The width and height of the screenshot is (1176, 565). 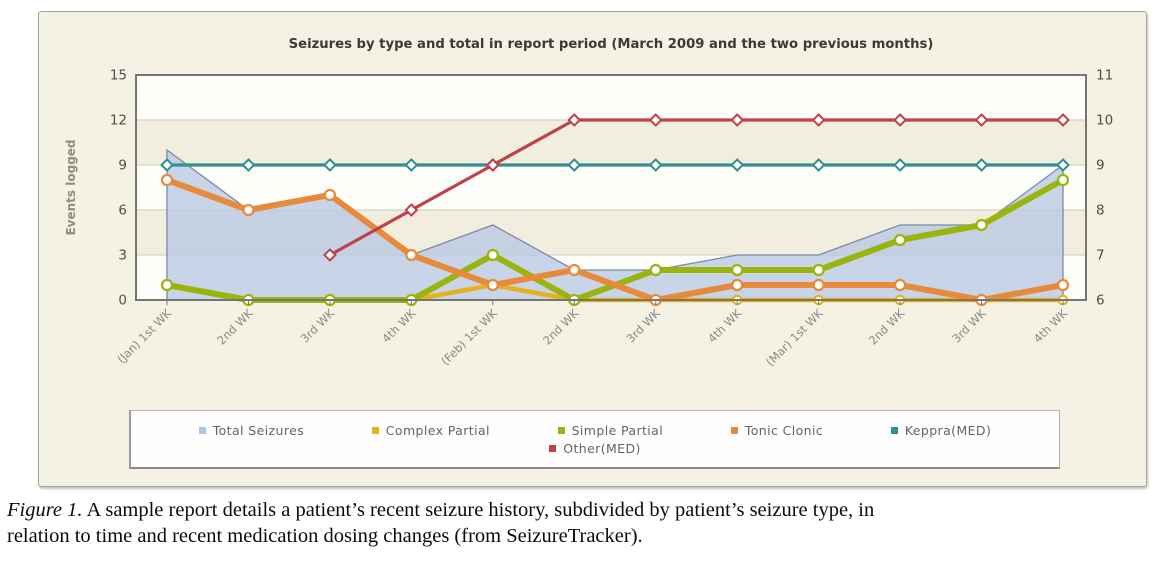 What do you see at coordinates (71, 187) in the screenshot?
I see `y-axis-left-title: Events logged` at bounding box center [71, 187].